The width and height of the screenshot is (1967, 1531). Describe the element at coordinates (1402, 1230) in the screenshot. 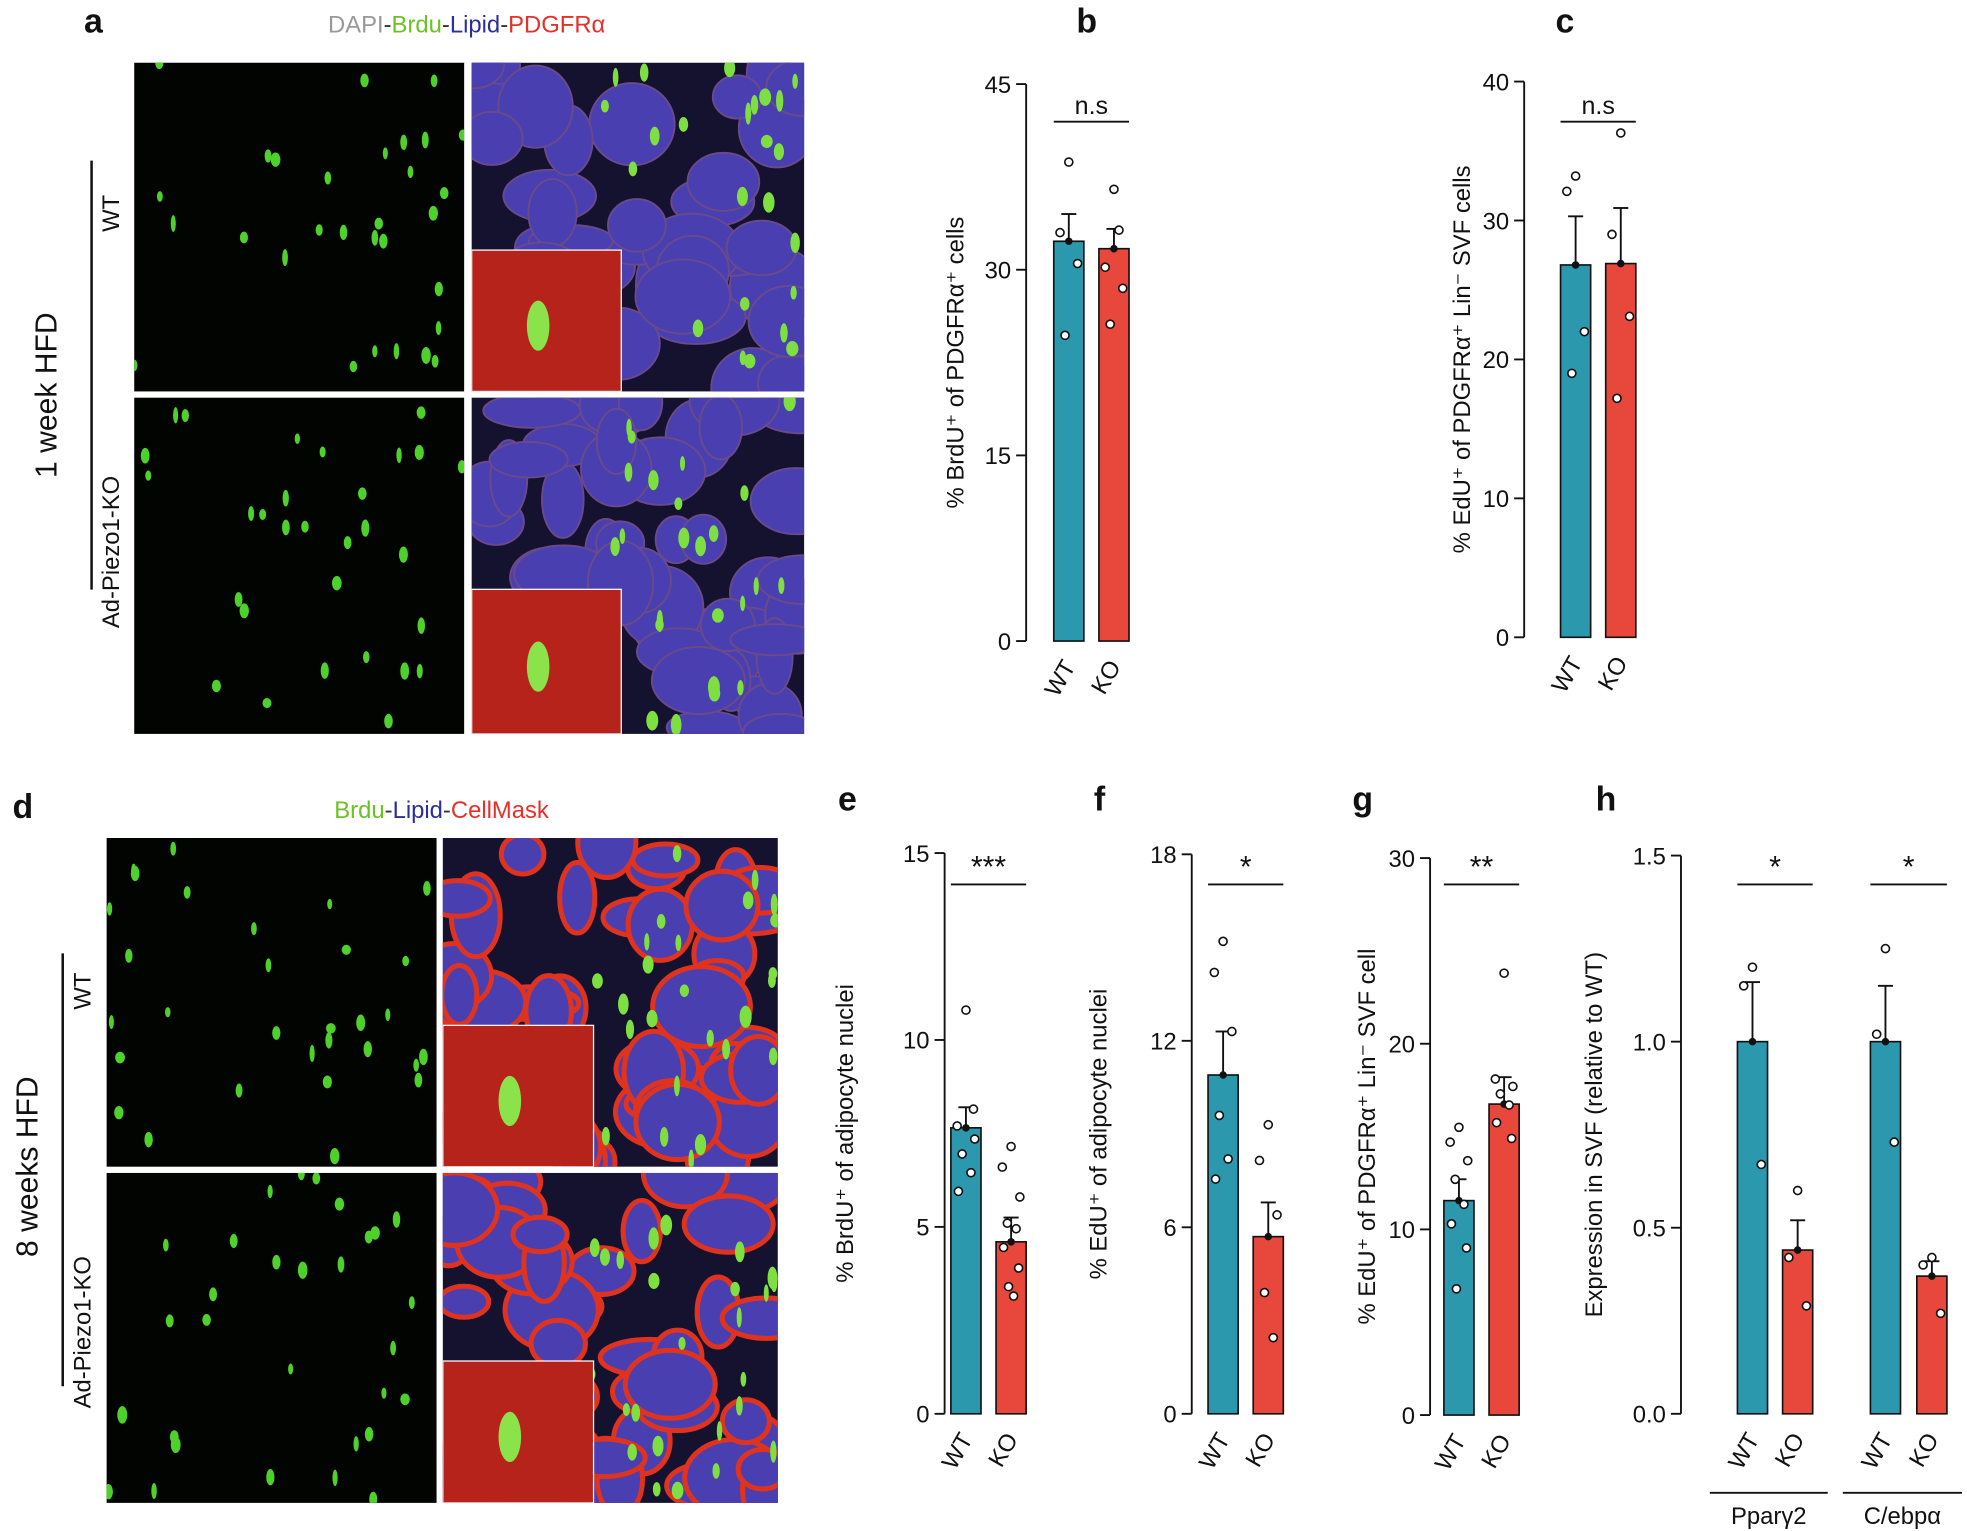

I see `y-tick-label: 10` at that location.